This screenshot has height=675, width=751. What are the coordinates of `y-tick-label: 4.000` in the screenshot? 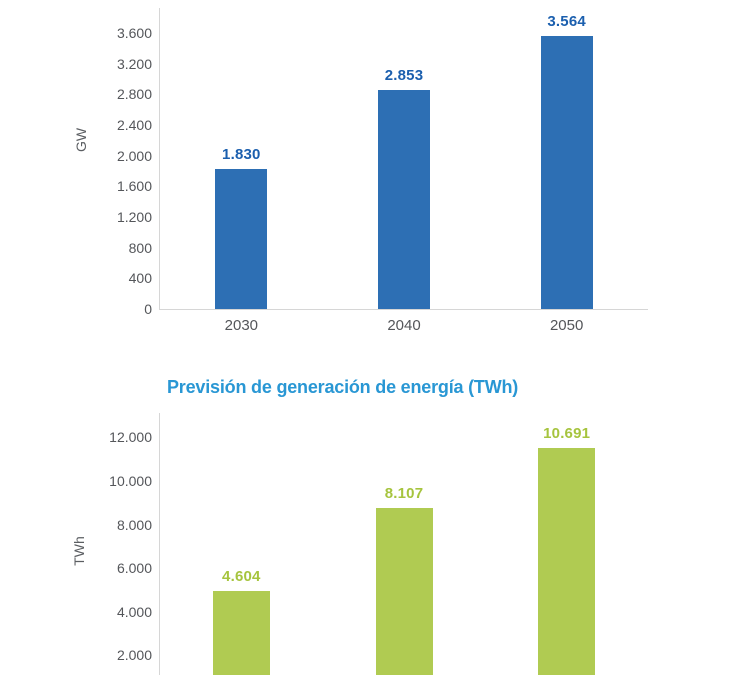 It's located at (134, 611).